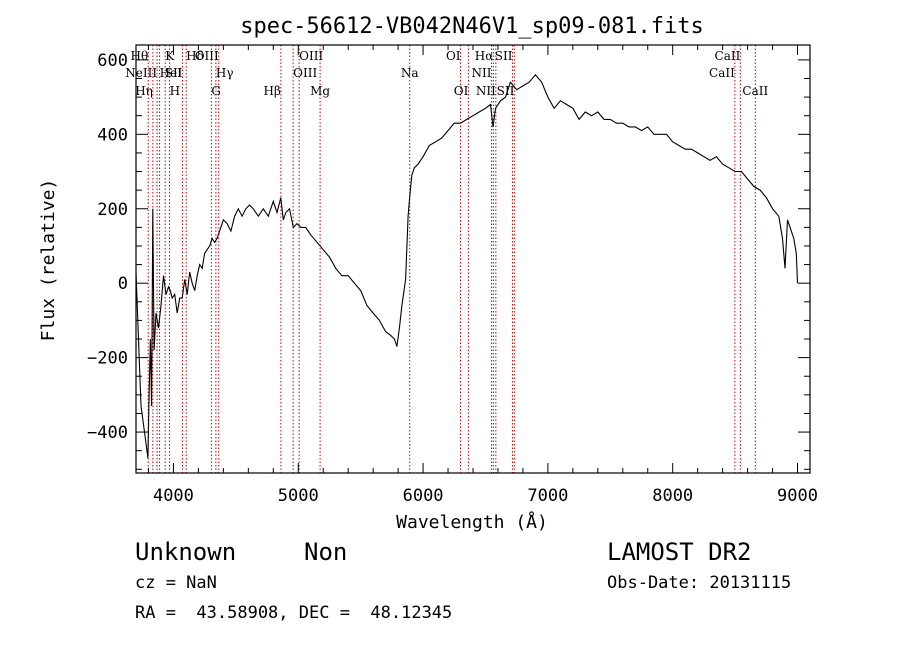 The height and width of the screenshot is (649, 900). I want to click on ra-dec: RA = 43.58908, DEC = 48.12345, so click(294, 613).